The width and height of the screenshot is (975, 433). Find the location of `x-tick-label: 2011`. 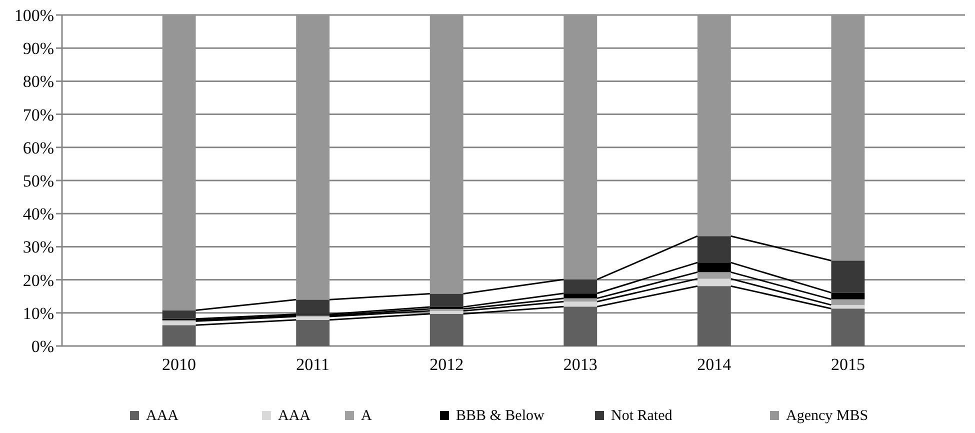

x-tick-label: 2011 is located at coordinates (313, 364).